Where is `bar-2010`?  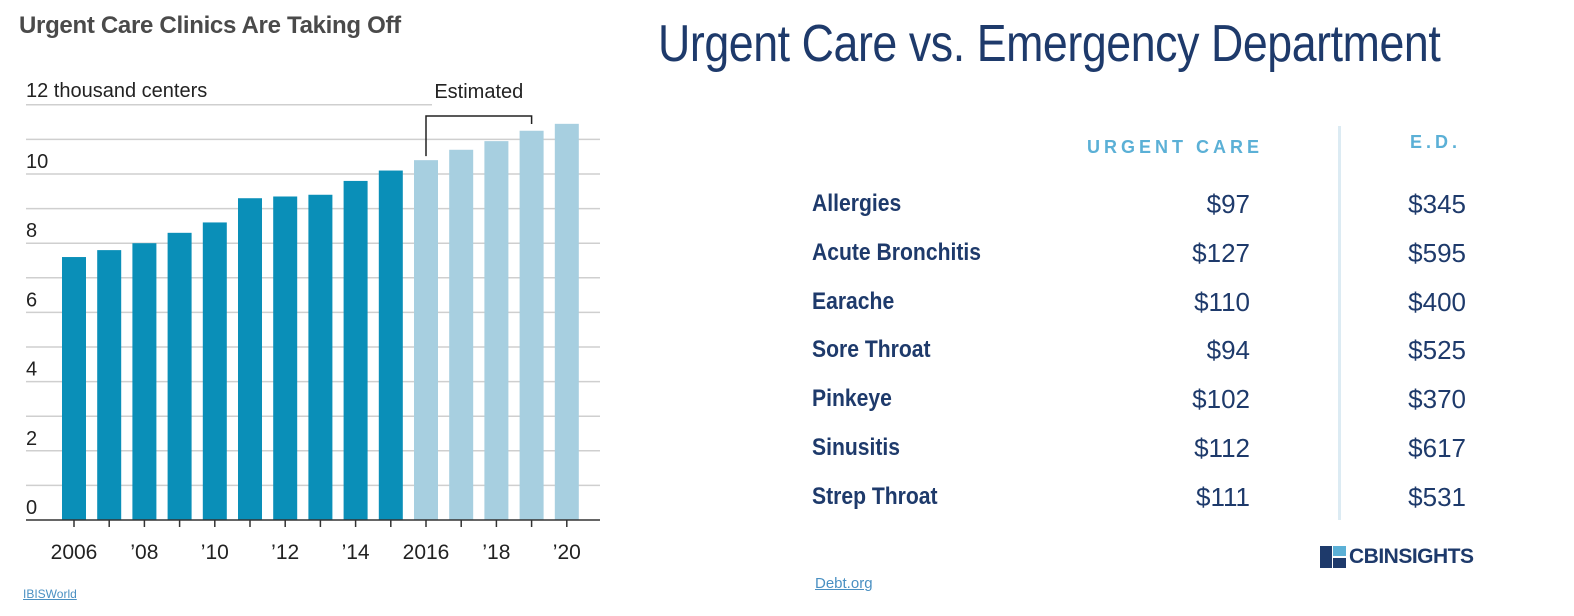 bar-2010 is located at coordinates (214, 371).